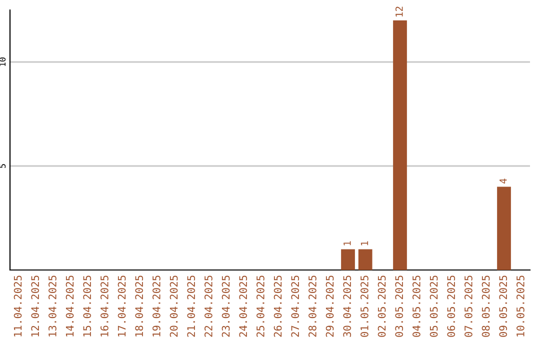  Describe the element at coordinates (87, 306) in the screenshot. I see `x-tick-label: 15.04.2025` at that location.